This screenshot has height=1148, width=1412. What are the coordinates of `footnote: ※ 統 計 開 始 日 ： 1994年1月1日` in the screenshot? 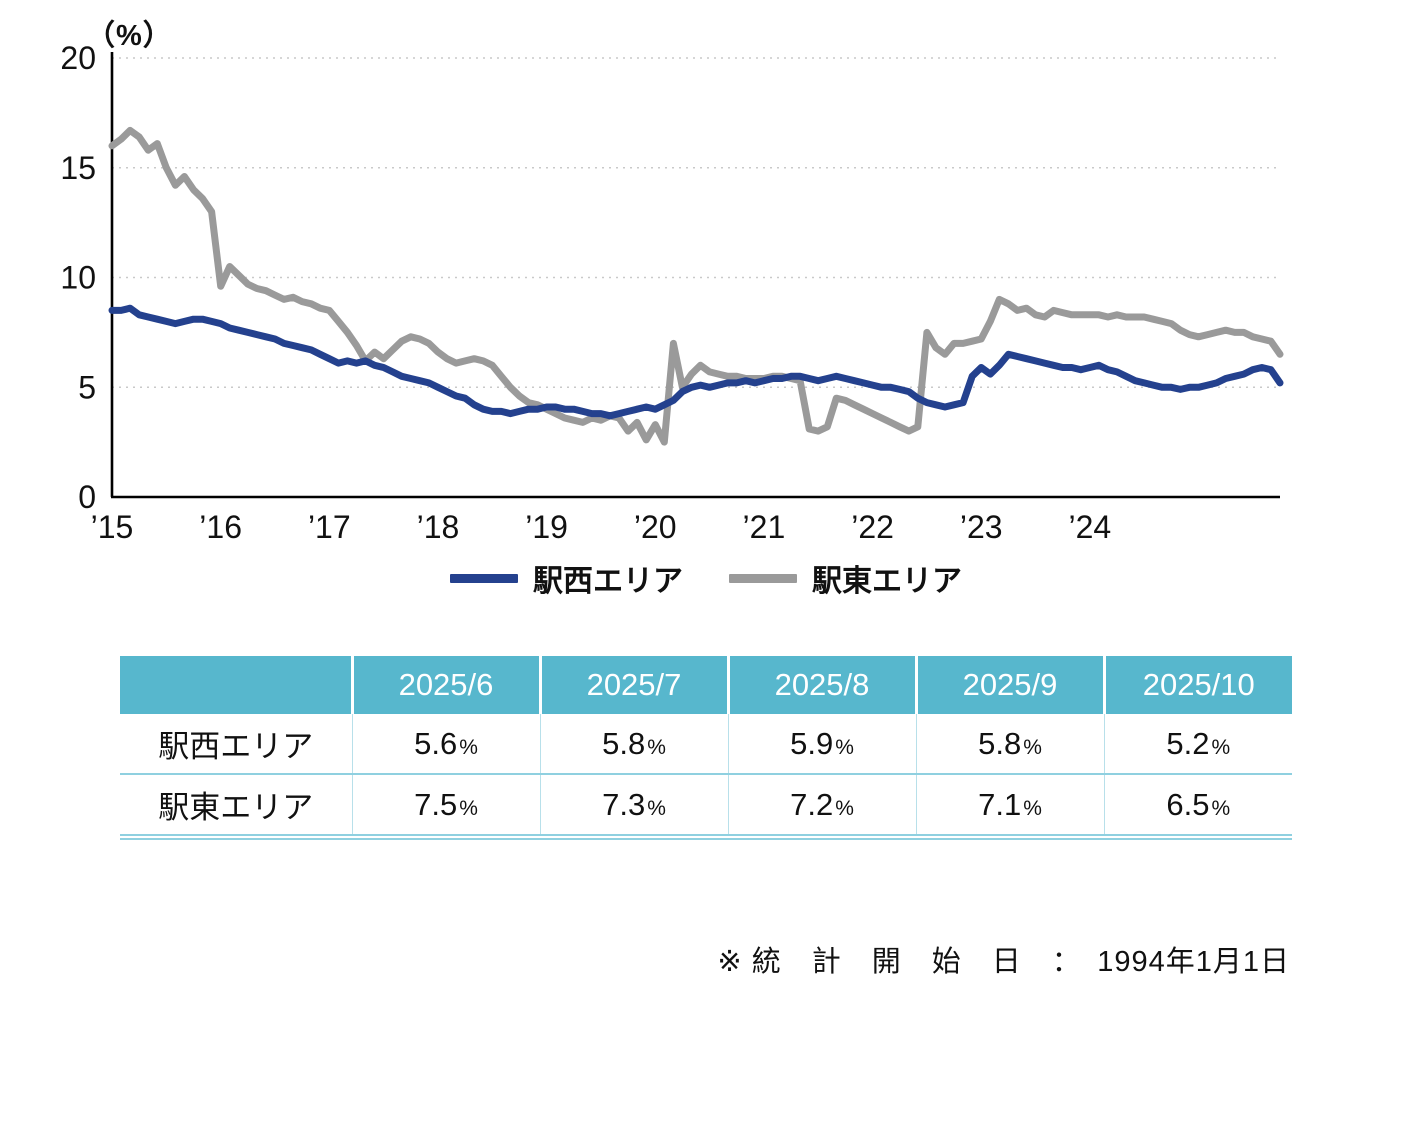 It's located at (1003, 962).